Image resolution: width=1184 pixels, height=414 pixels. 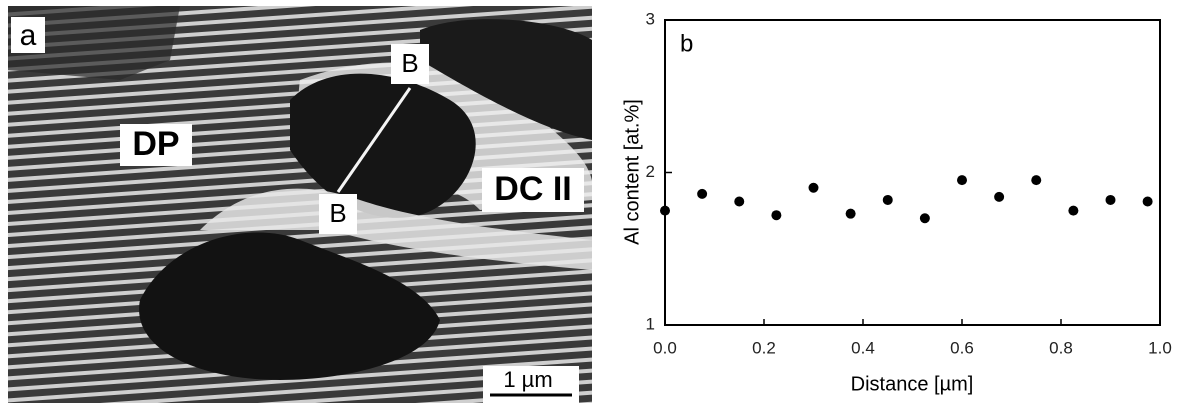 What do you see at coordinates (650, 171) in the screenshot?
I see `y-tick-label: 2` at bounding box center [650, 171].